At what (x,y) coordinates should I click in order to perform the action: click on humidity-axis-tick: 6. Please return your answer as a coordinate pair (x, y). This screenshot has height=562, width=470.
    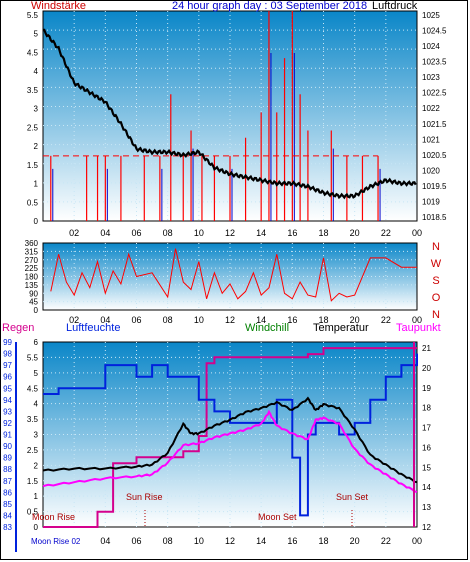
    Looking at the image, I should click on (36, 342).